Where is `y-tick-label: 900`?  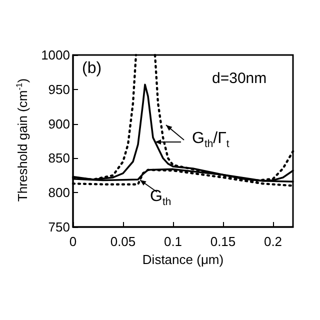 y-tick-label: 900 is located at coordinates (59, 124).